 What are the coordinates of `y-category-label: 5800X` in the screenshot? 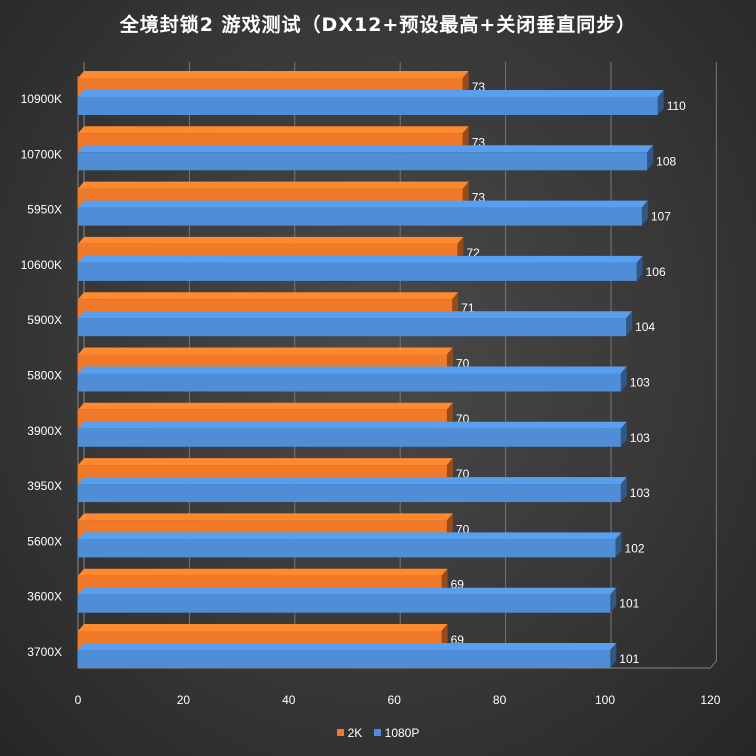 It's located at (44, 376).